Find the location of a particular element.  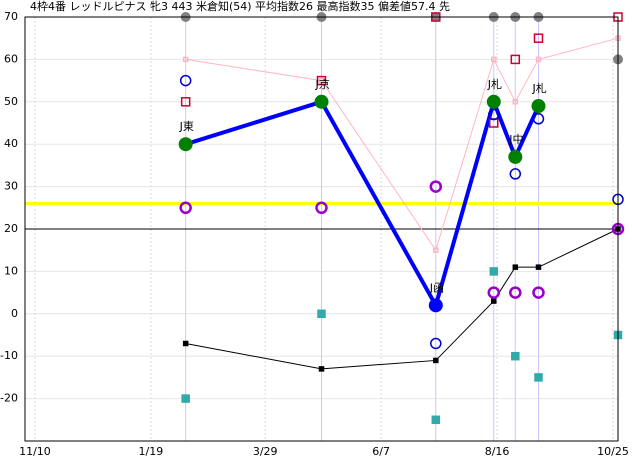

x-tick-label: 6/7 is located at coordinates (381, 451).